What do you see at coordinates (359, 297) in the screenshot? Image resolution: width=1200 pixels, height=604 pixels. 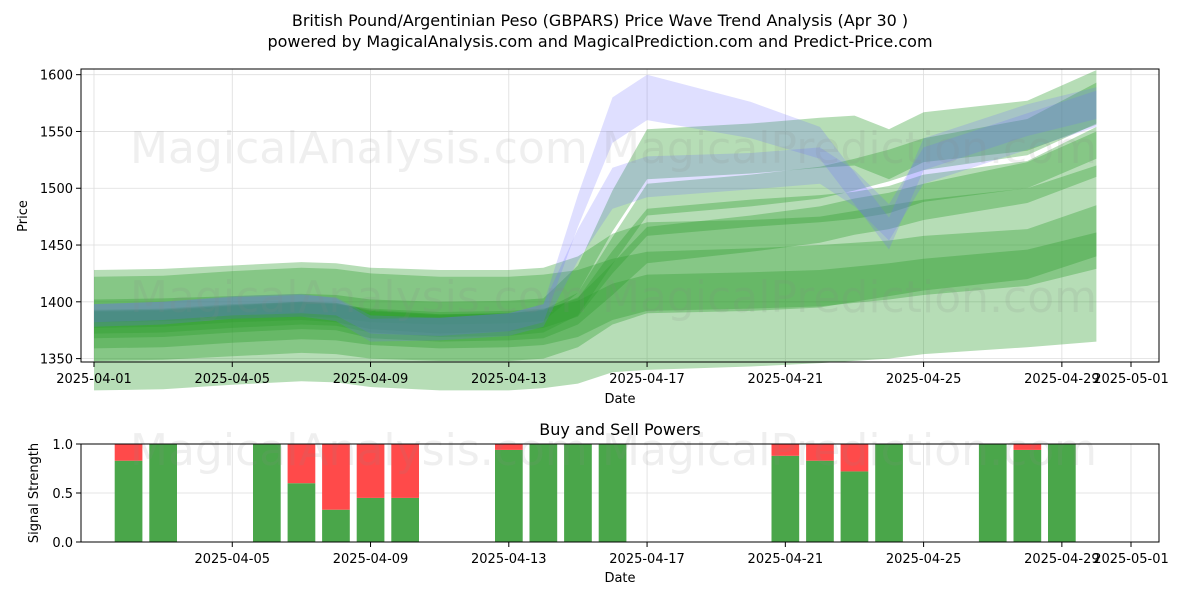 I see `watermark-analysis-2: MagicalAnalysis.com` at bounding box center [359, 297].